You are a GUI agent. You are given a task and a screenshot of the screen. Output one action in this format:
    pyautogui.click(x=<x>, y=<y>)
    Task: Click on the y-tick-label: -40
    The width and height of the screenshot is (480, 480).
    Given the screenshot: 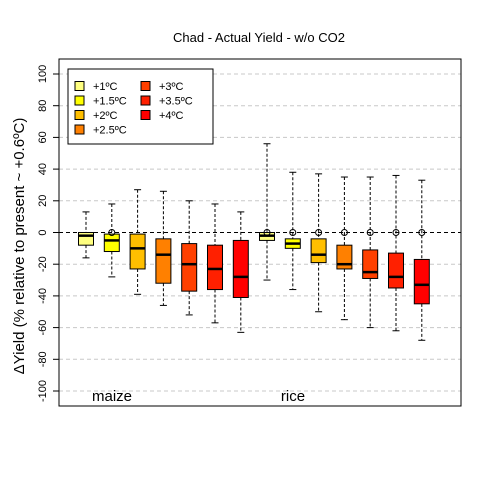 What is the action you would take?
    pyautogui.click(x=43, y=296)
    